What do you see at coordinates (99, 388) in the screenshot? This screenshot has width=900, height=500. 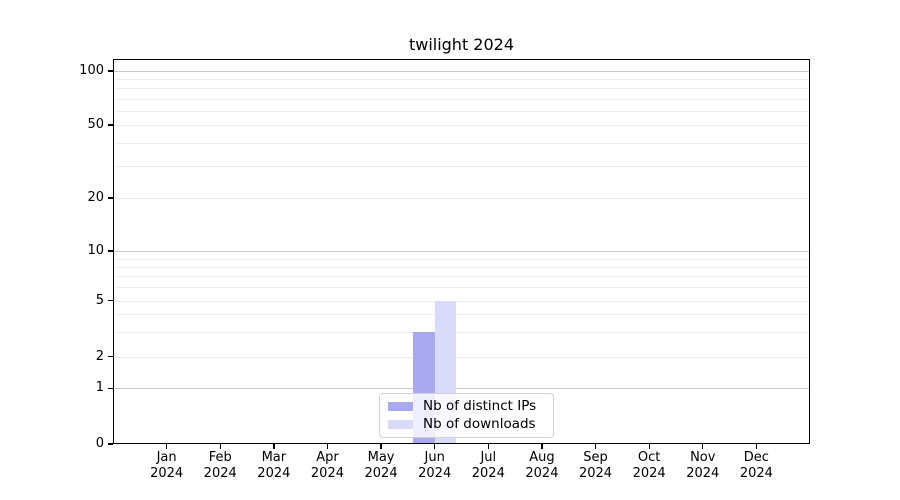 I see `y-tick-label: 1` at bounding box center [99, 388].